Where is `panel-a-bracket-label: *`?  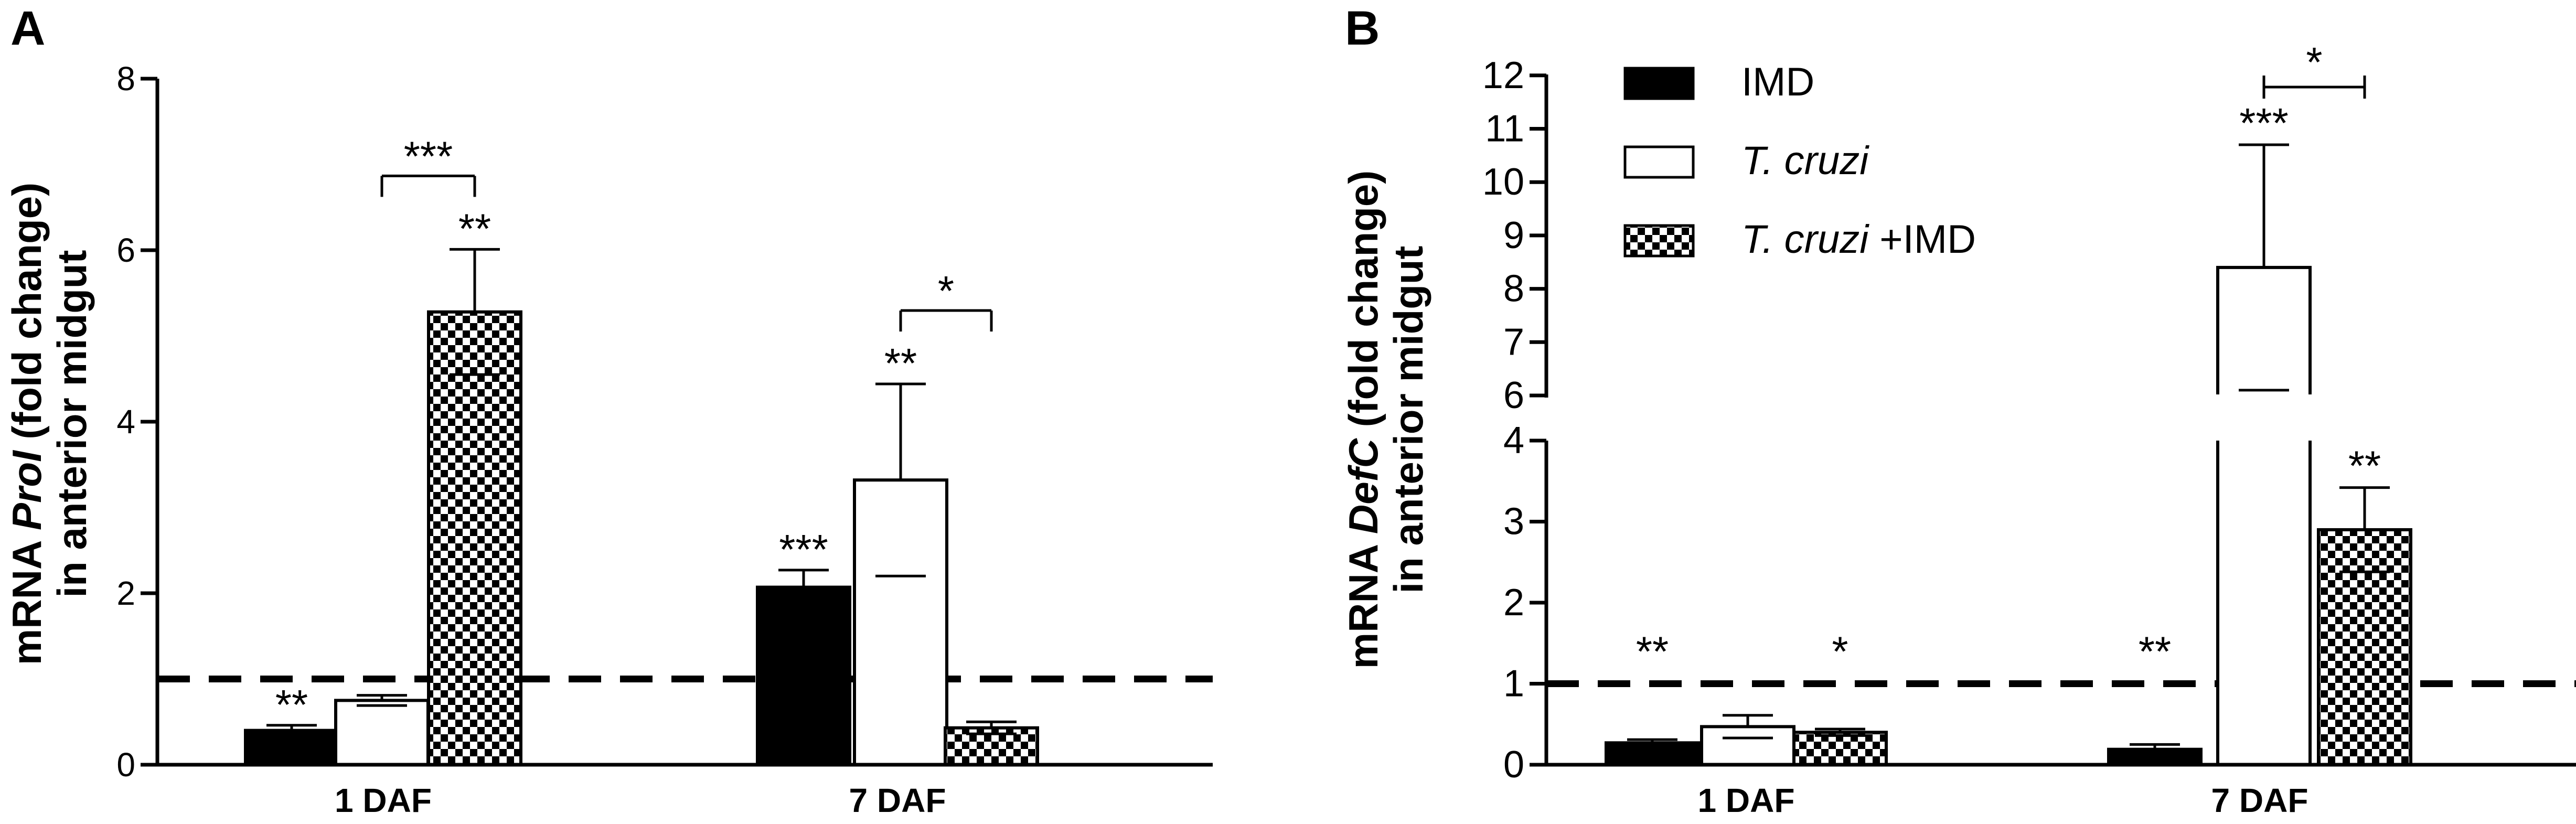 panel-a-bracket-label: * is located at coordinates (946, 290).